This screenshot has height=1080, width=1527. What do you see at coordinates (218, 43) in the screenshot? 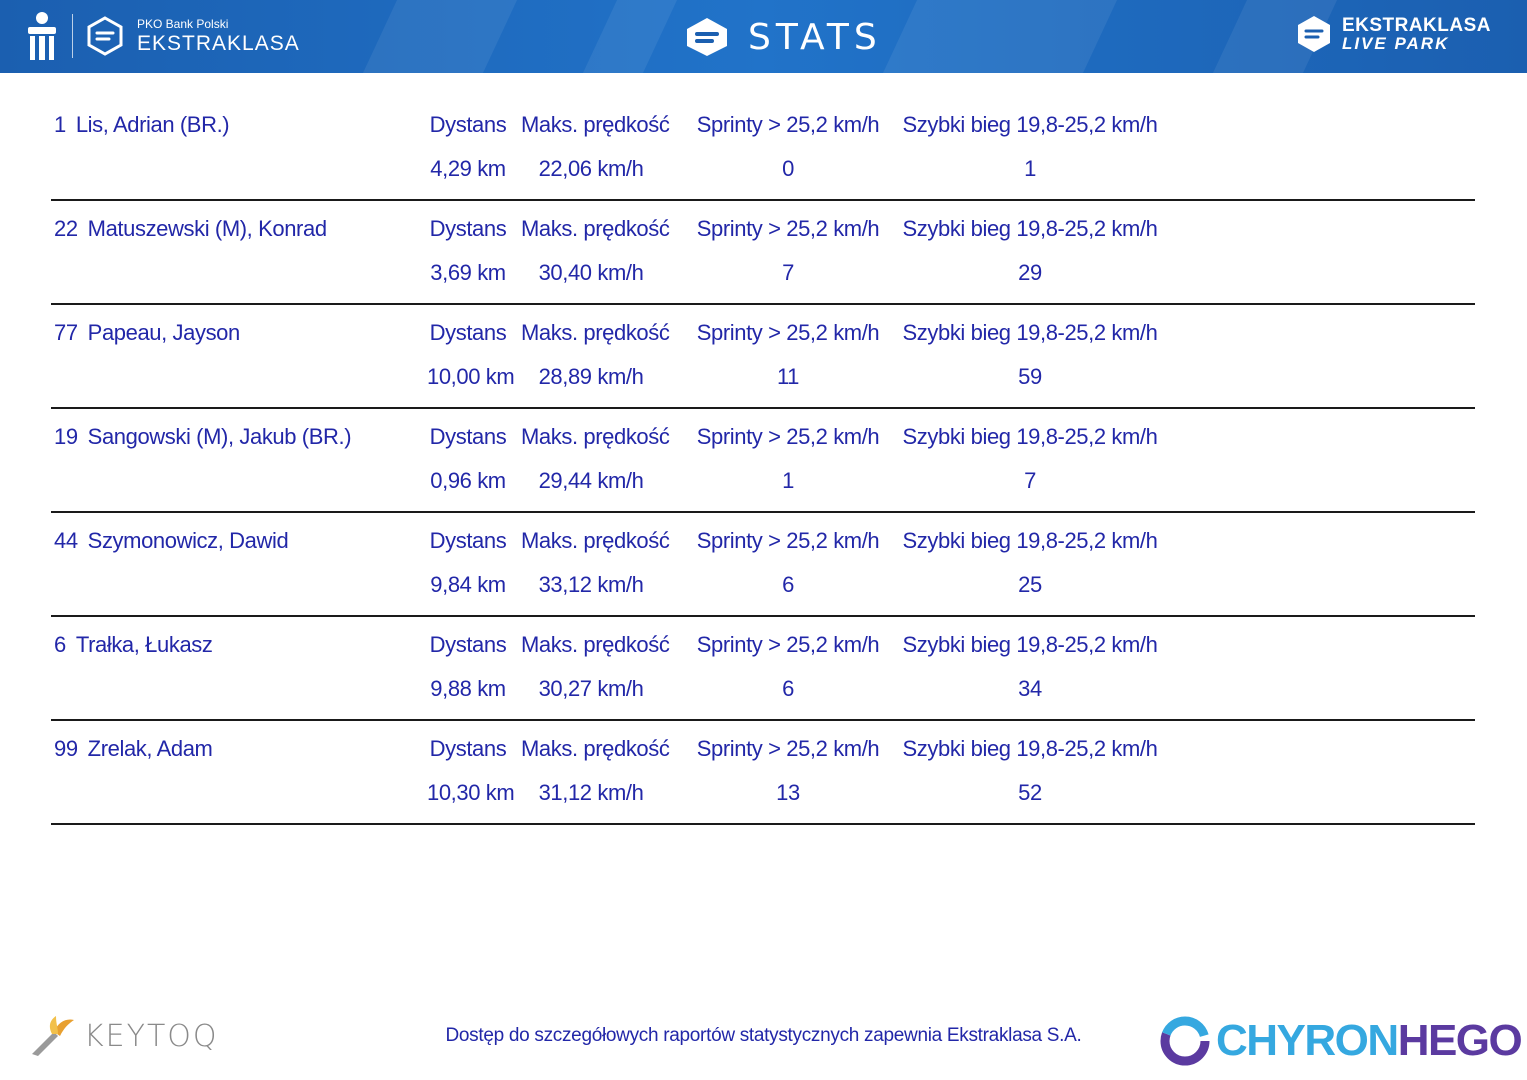
I see `brand-big-text: EKSTRAKLASA` at bounding box center [218, 43].